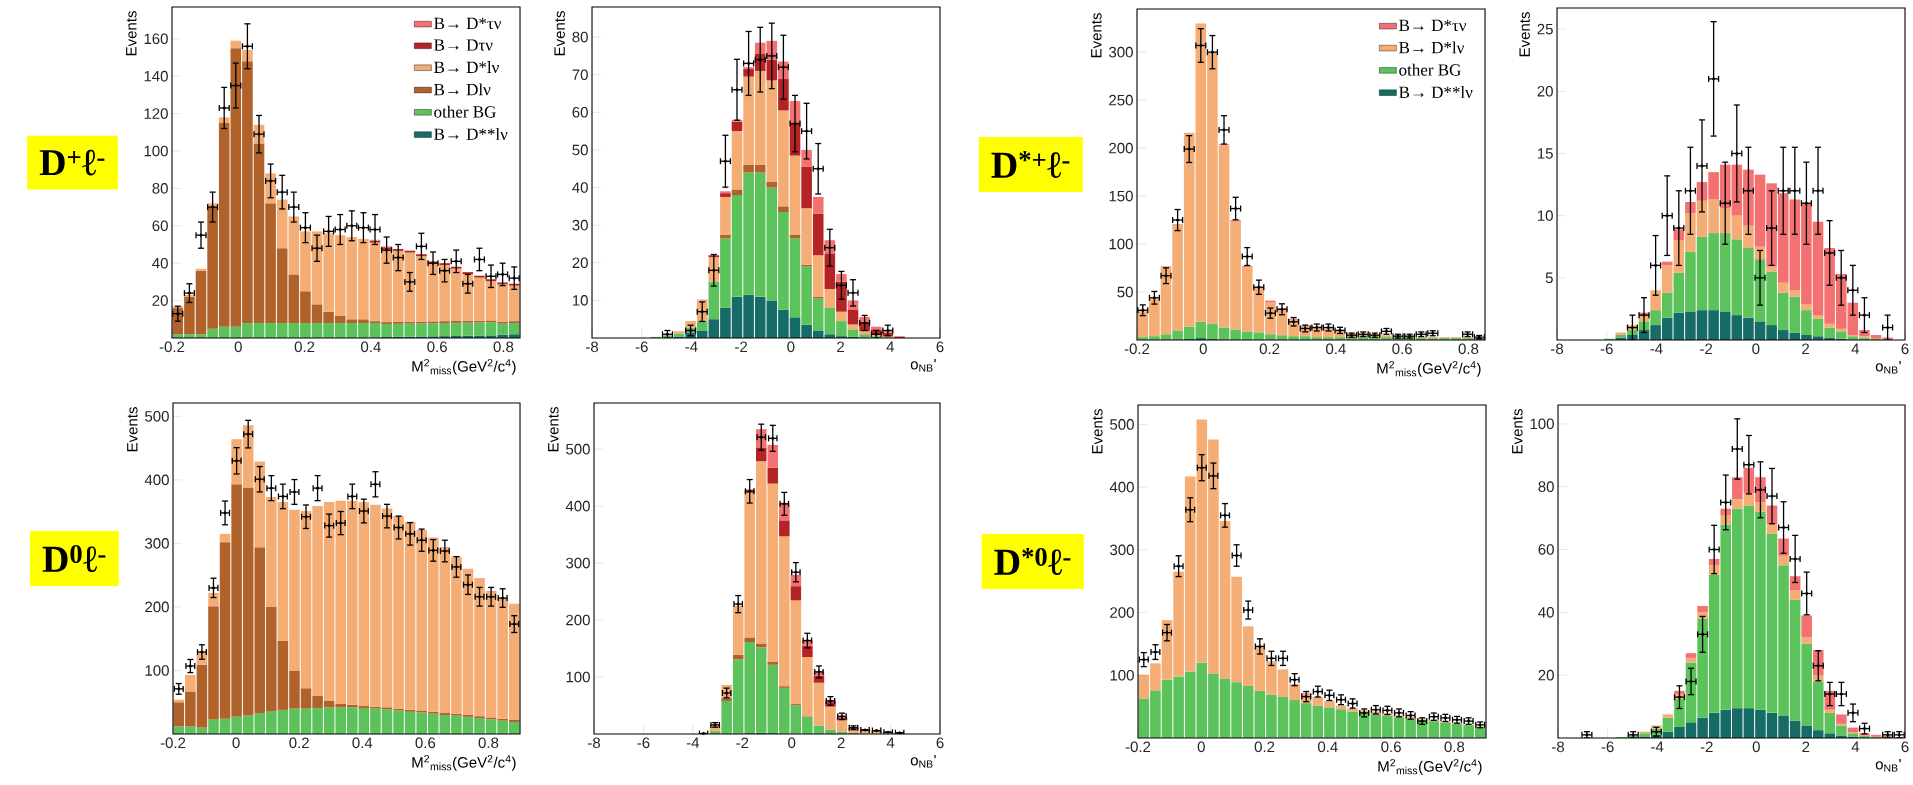  Describe the element at coordinates (1030, 165) in the screenshot. I see `text: D$^{*+}$ℓ$^{-}$` at that location.